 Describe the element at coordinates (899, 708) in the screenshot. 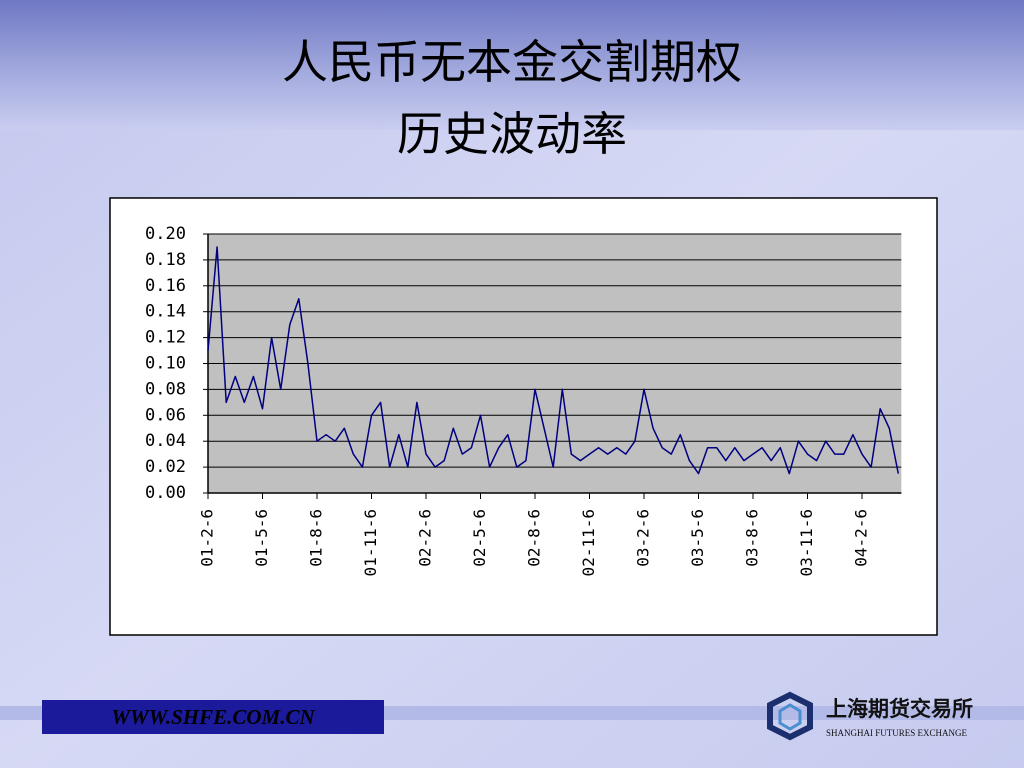

I see `logo-chinese: 上海期货交易所` at that location.